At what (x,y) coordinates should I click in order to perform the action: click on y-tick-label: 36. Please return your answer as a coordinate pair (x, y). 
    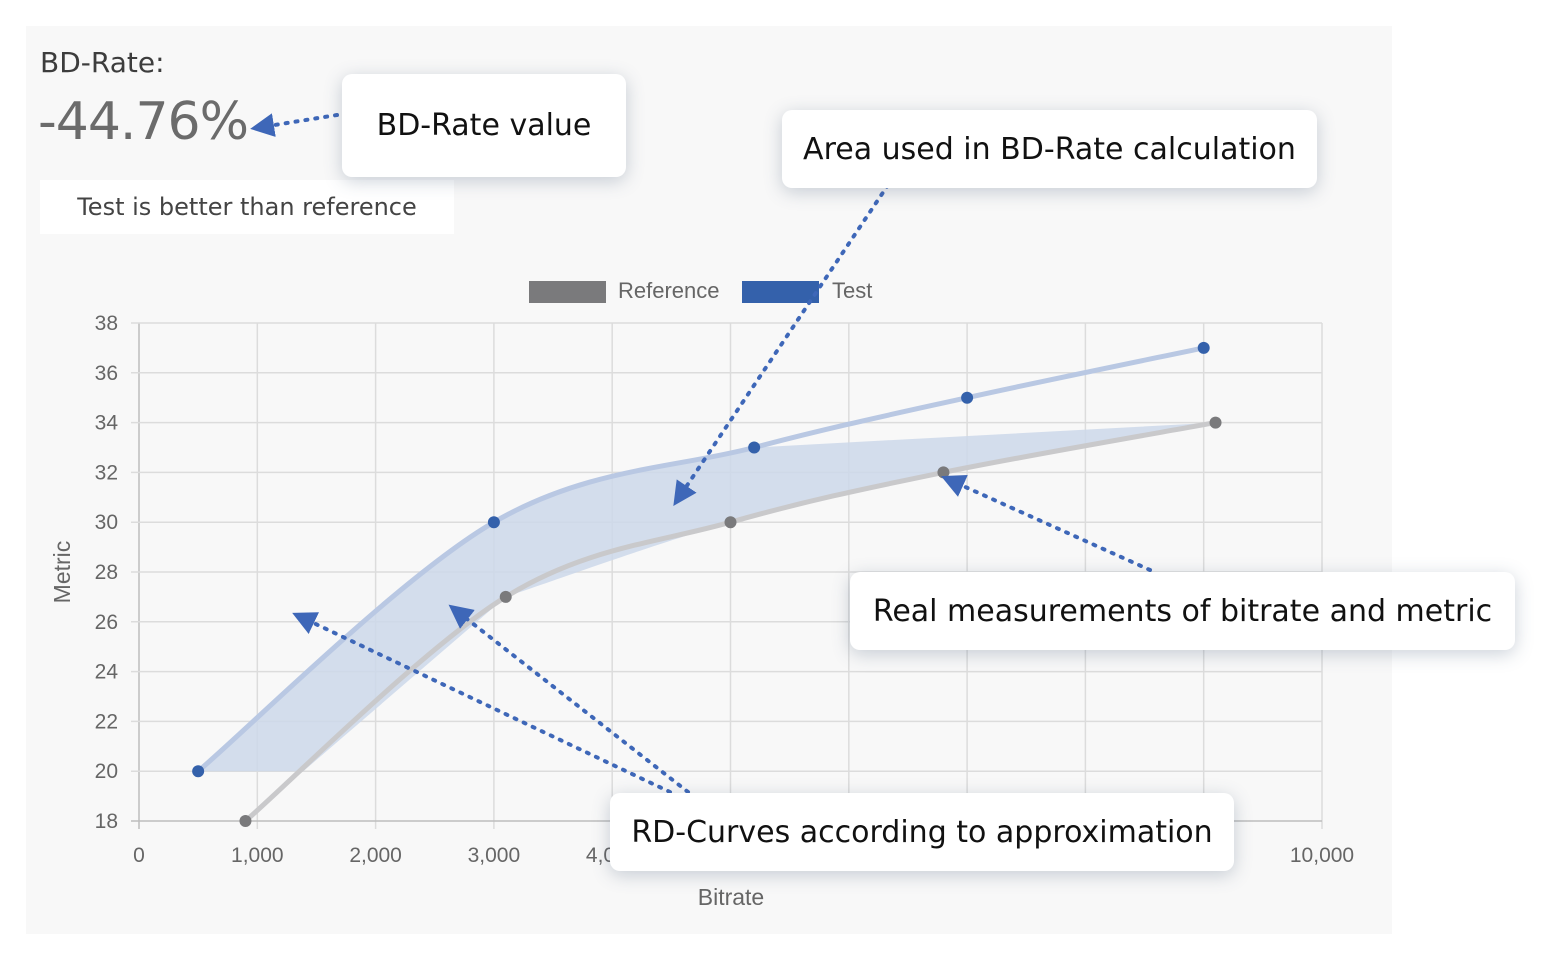
    Looking at the image, I should click on (106, 373).